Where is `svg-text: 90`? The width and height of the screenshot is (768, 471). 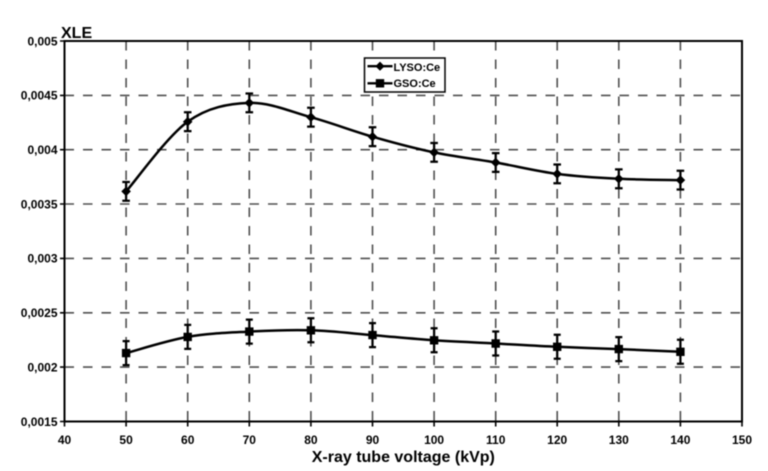
svg-text: 90 is located at coordinates (373, 440).